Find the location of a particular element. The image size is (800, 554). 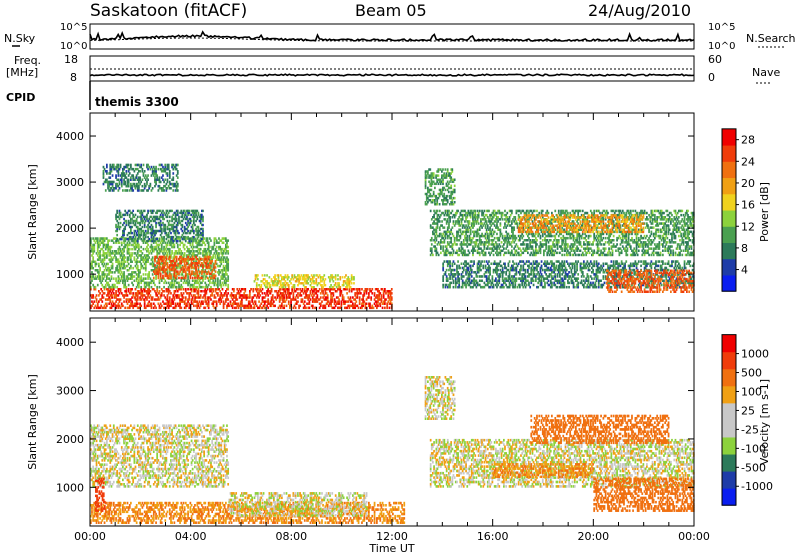

nave-label: Nave is located at coordinates (766, 72).